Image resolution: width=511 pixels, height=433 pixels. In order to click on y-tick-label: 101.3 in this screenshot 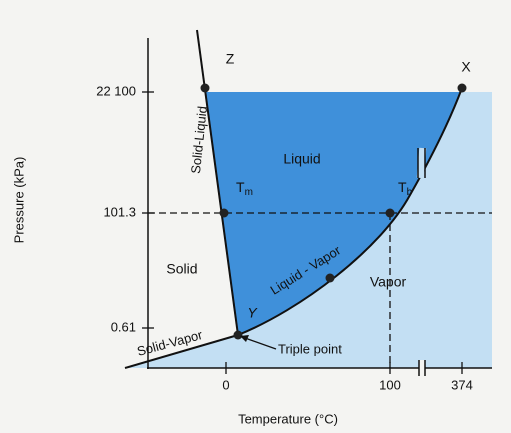, I will do `click(119, 211)`.